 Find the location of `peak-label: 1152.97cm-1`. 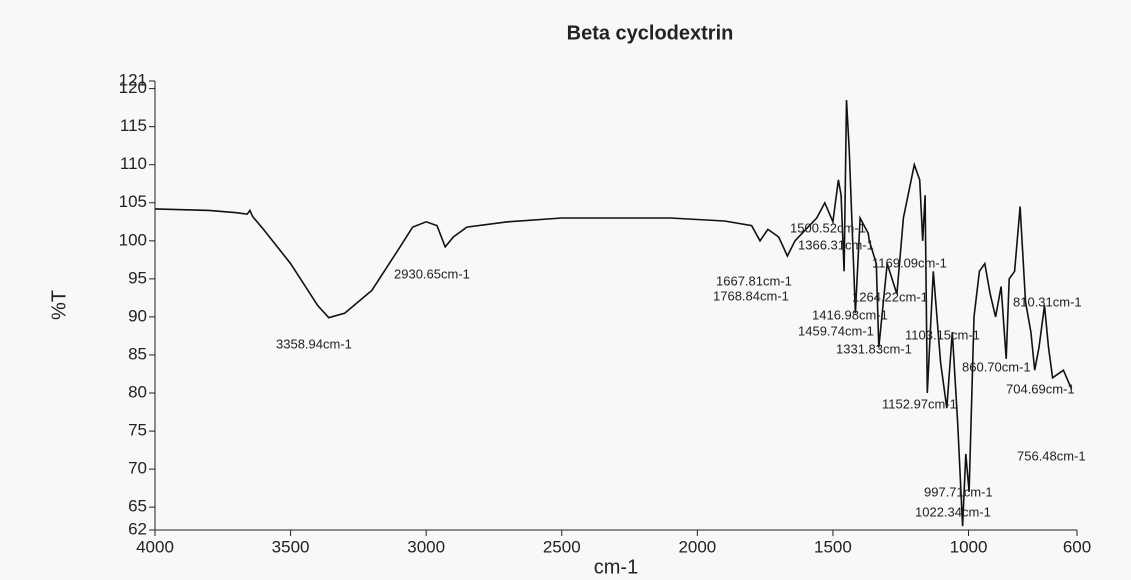

peak-label: 1152.97cm-1 is located at coordinates (919, 403).